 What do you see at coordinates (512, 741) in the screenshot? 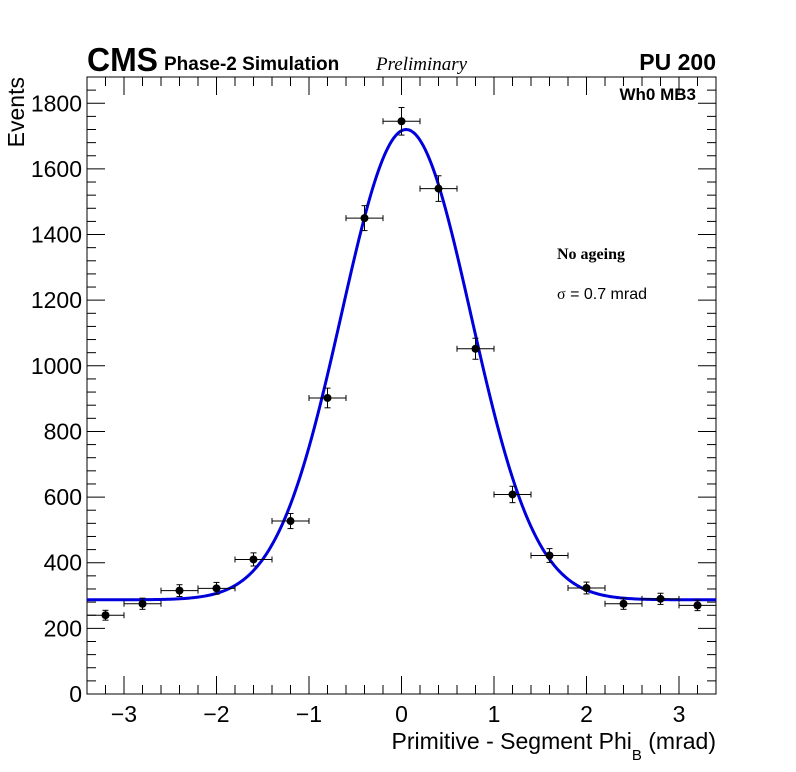
I see `x-axis-title-main: Primitive - Segment Phi` at bounding box center [512, 741].